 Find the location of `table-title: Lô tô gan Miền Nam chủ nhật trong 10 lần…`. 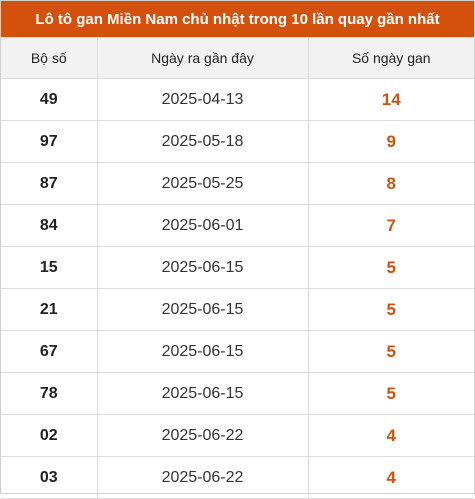

table-title: Lô tô gan Miền Nam chủ nhật trong 10 lần… is located at coordinates (237, 19).